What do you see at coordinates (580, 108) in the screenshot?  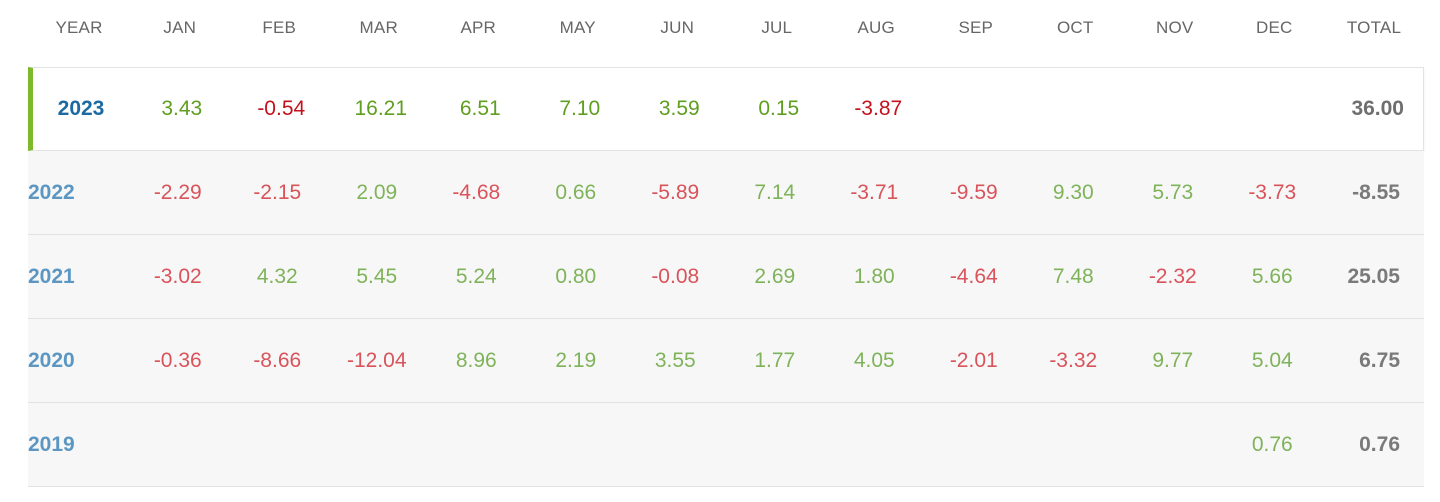 I see `month-value: 7.10` at bounding box center [580, 108].